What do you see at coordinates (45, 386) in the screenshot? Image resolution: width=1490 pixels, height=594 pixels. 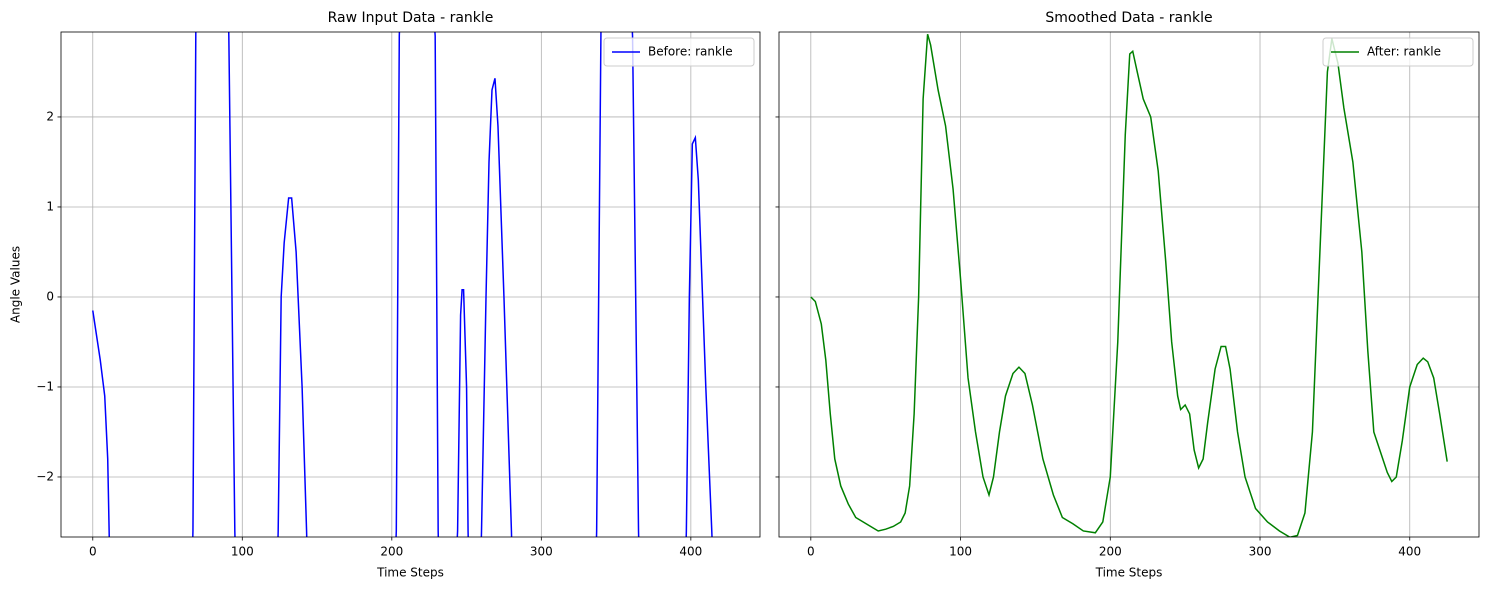 I see `y-tick-label: −1` at bounding box center [45, 386].